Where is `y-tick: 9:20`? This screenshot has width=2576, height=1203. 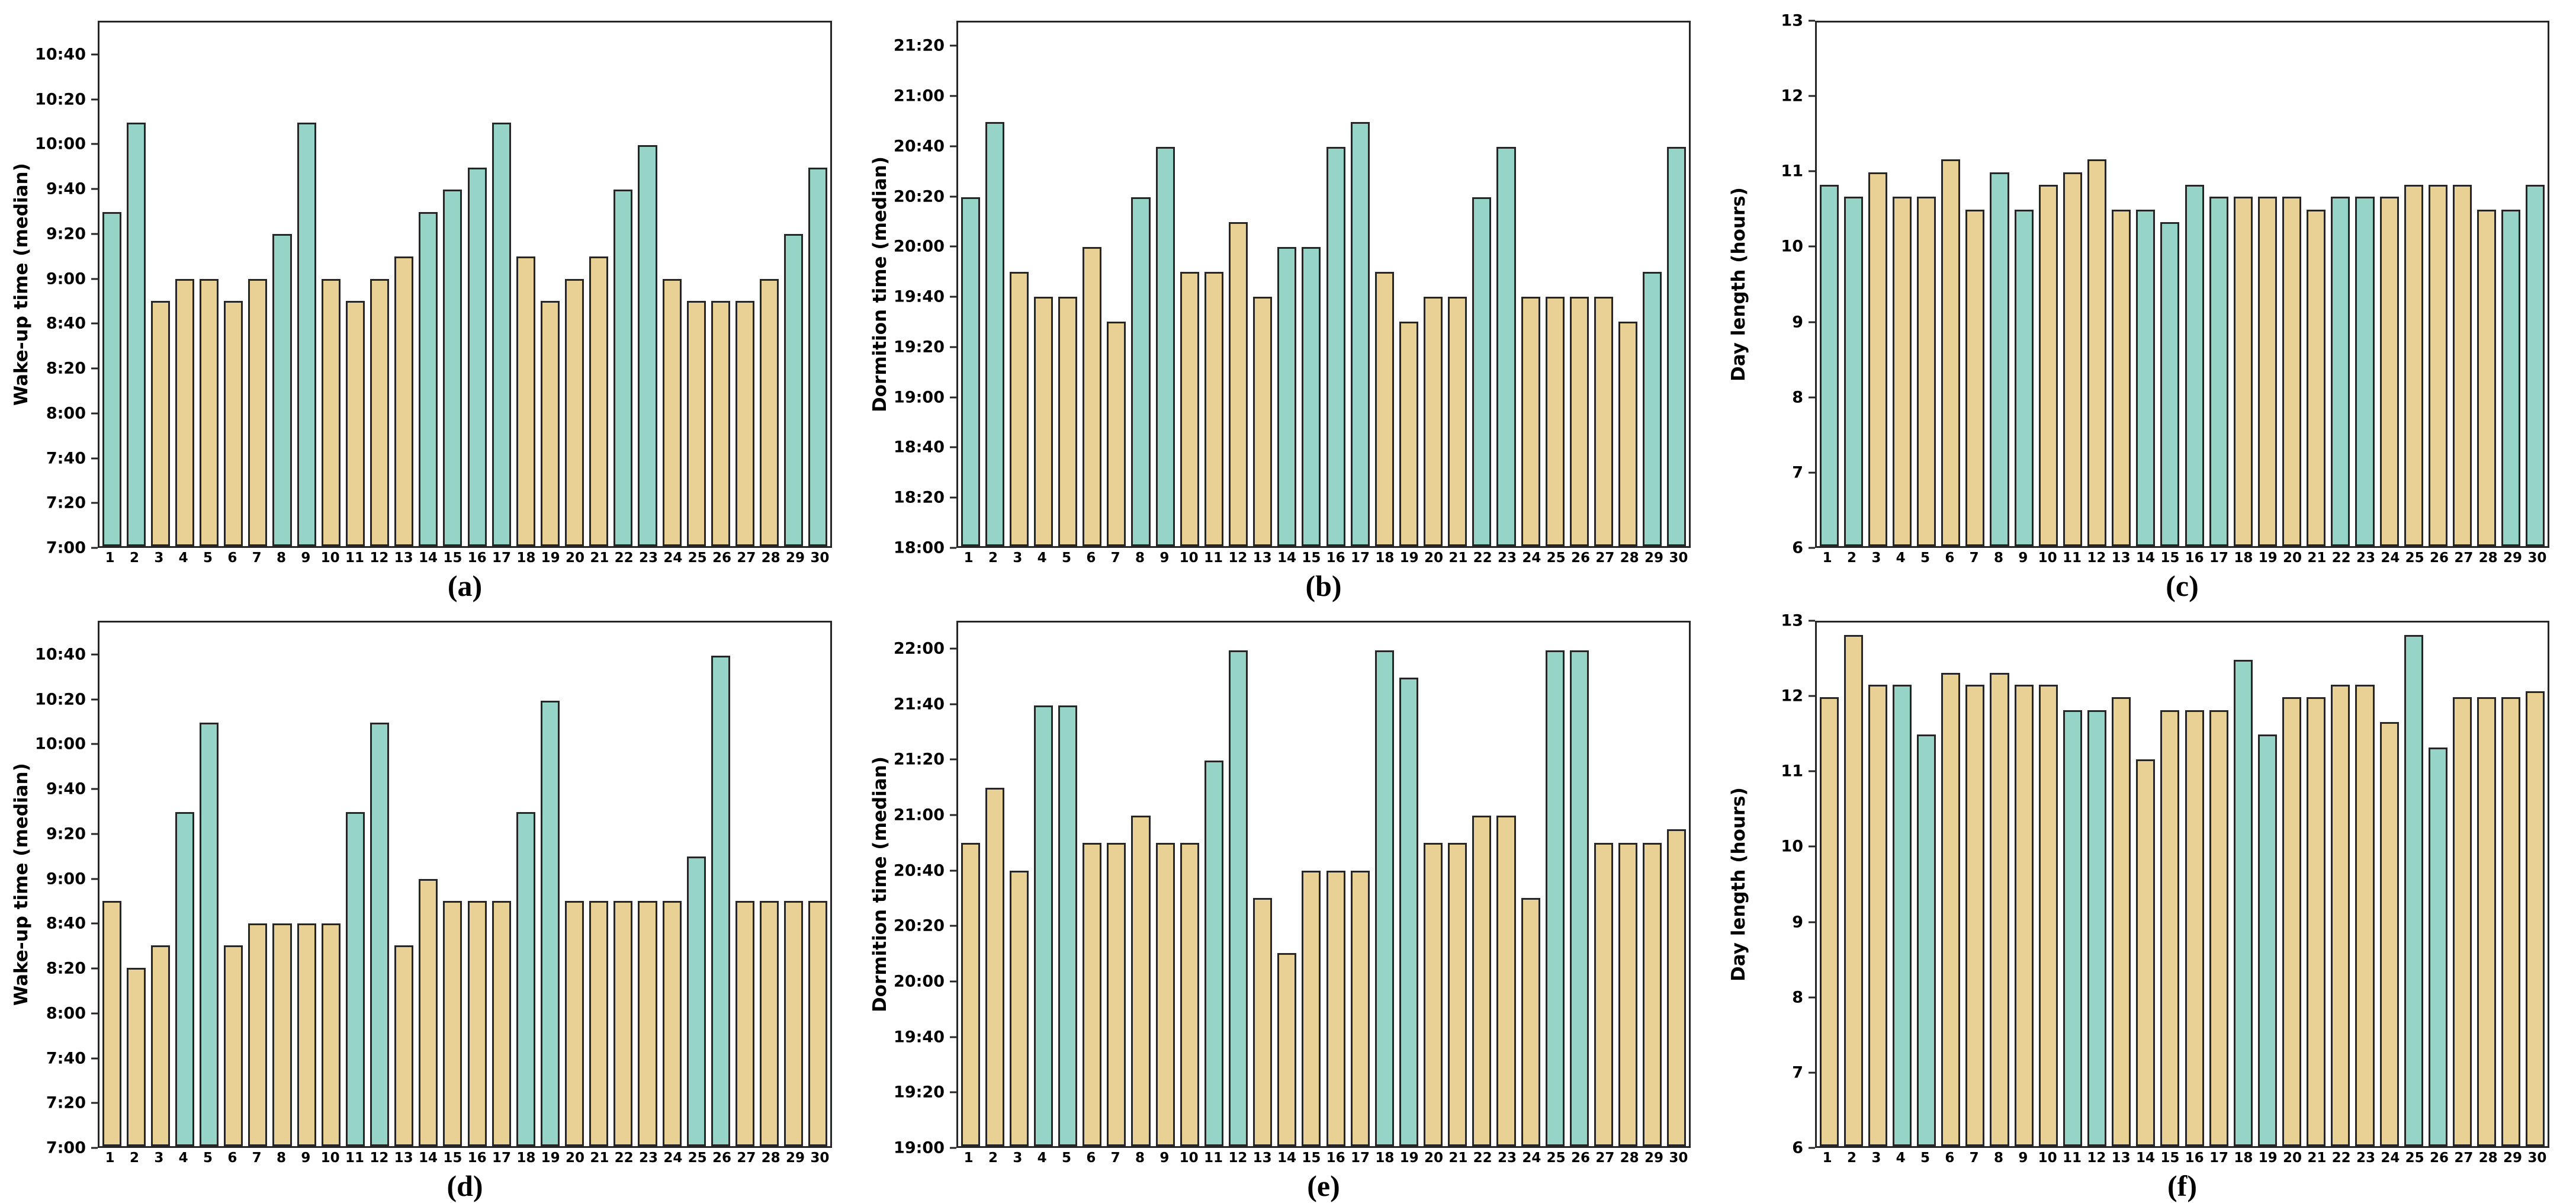
y-tick: 9:20 is located at coordinates (72, 834).